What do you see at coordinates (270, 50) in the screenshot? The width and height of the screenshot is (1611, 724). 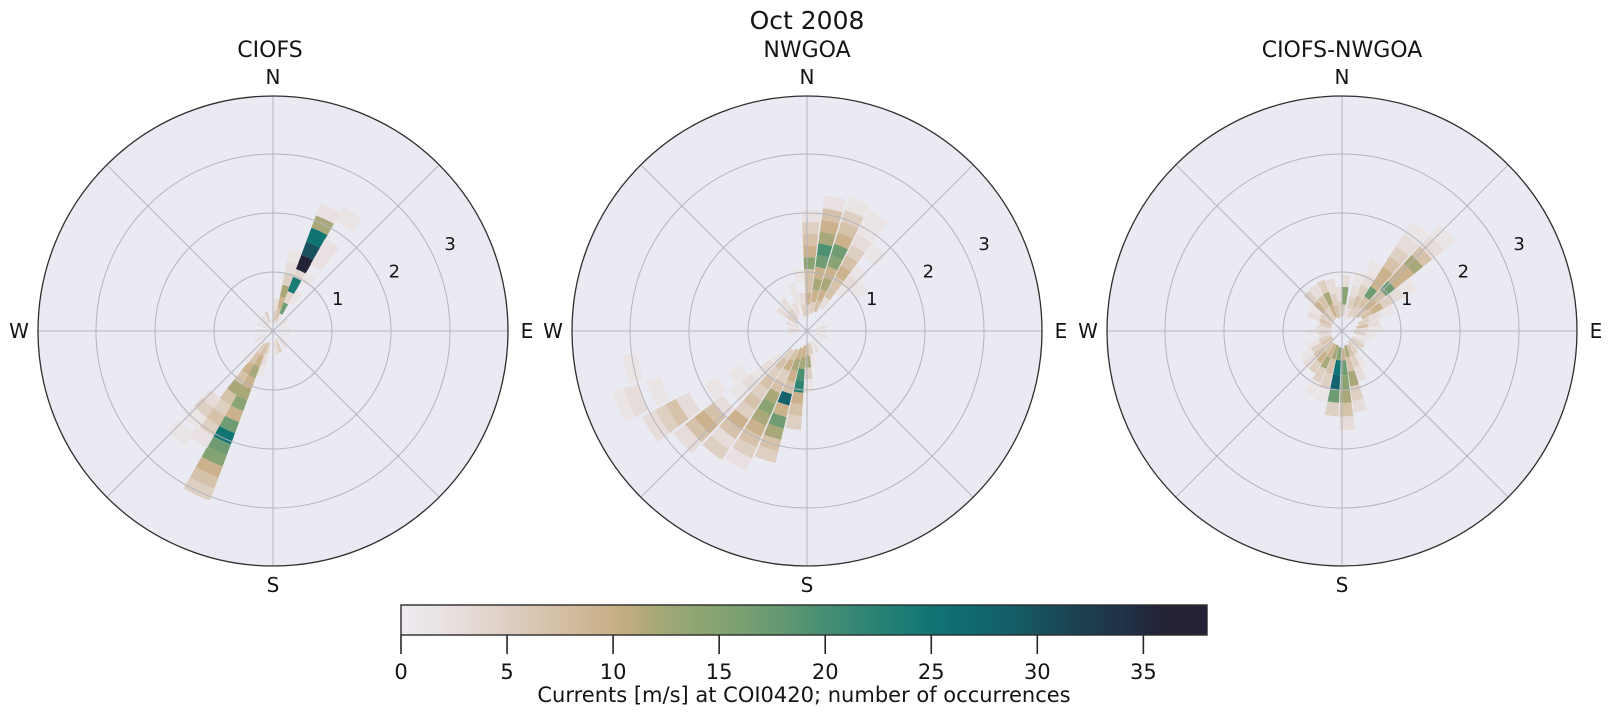 I see `plot-title-ciofs: CIOFS` at bounding box center [270, 50].